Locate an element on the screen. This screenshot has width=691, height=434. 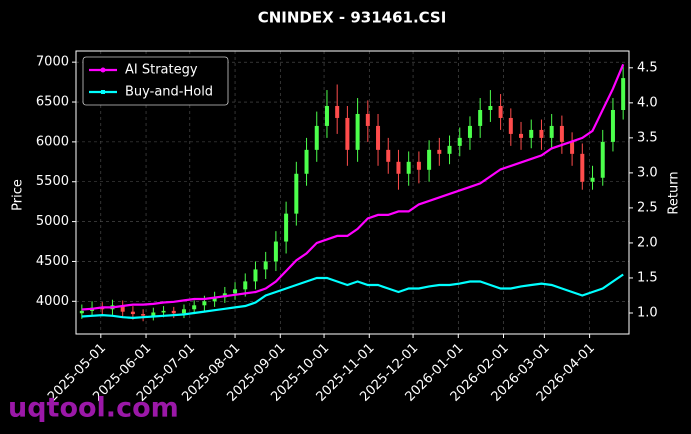
chart-title: CNINDEX - 931461.CSI is located at coordinates (352, 18).